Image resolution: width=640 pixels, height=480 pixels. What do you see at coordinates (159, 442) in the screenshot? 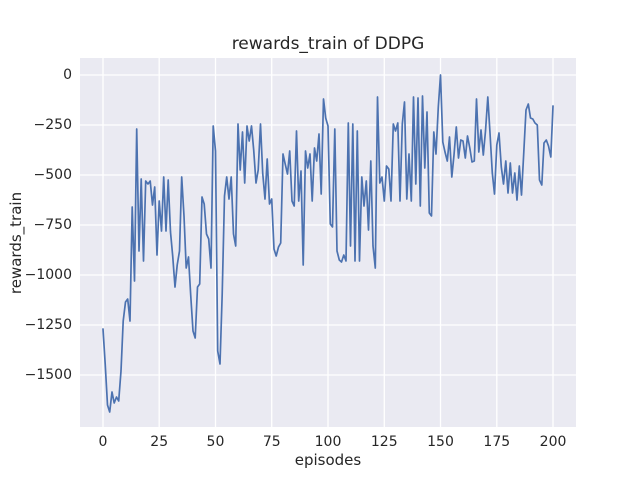
I see `x-tick-label: 25` at bounding box center [159, 442].